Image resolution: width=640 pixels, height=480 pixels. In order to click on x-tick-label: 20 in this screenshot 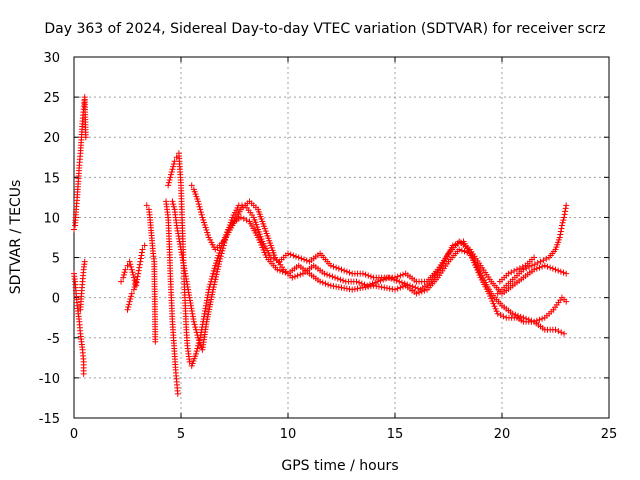, I will do `click(502, 434)`.